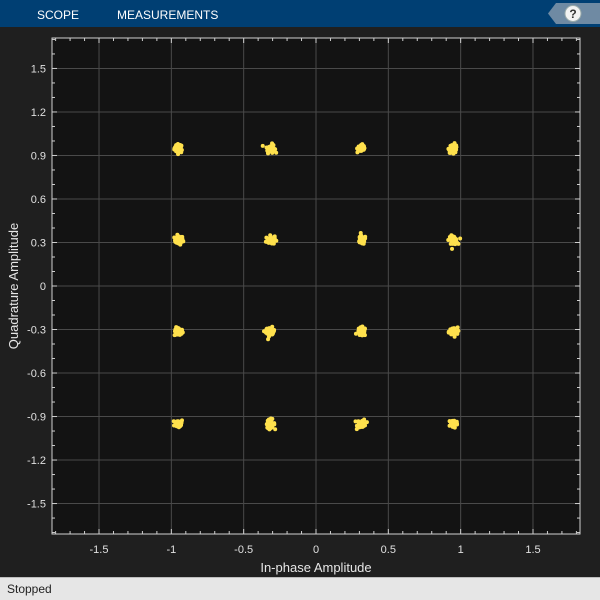  What do you see at coordinates (43, 287) in the screenshot?
I see `y-tick-label: 0` at bounding box center [43, 287].